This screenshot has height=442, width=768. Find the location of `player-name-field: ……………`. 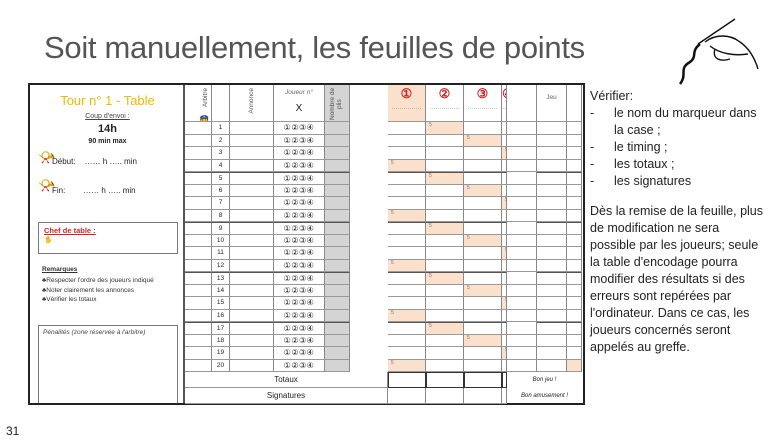

player-name-field: …………… is located at coordinates (444, 108).